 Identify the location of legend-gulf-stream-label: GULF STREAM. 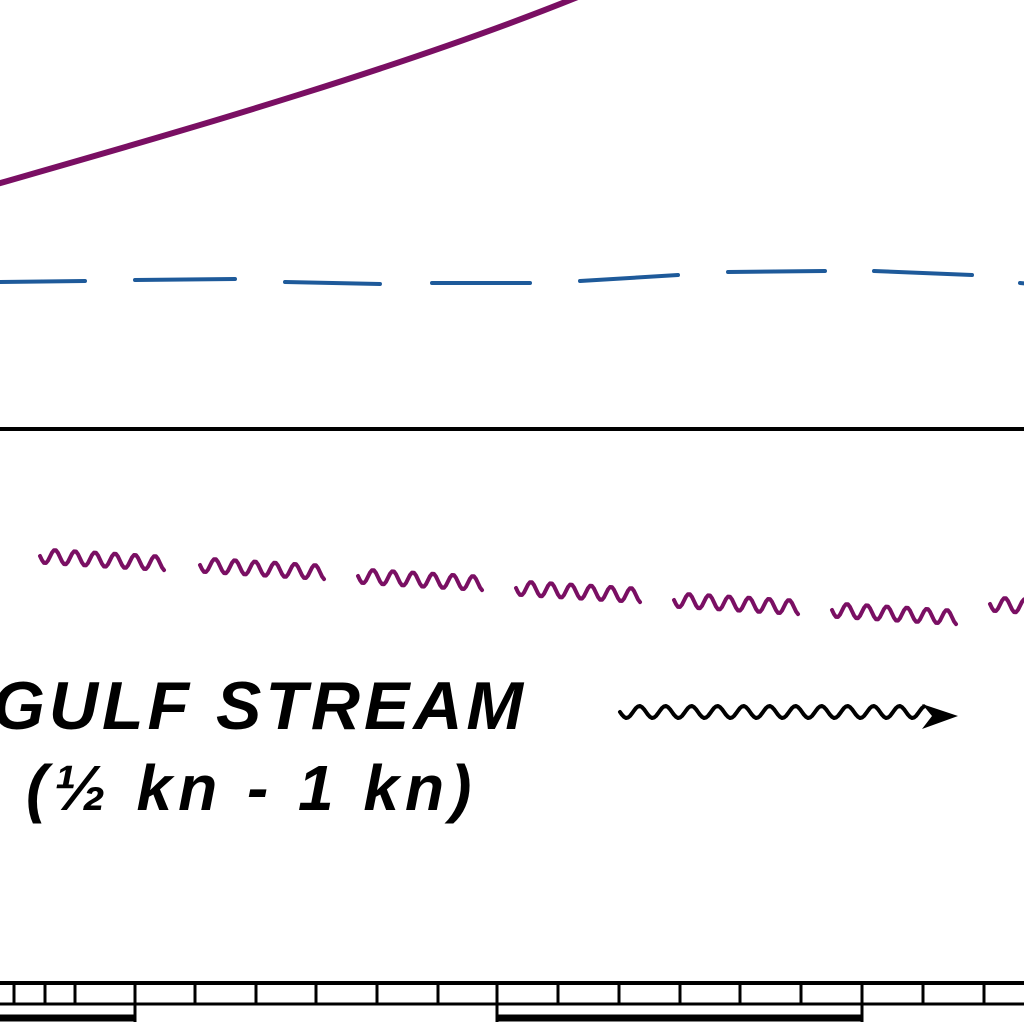
(264, 706).